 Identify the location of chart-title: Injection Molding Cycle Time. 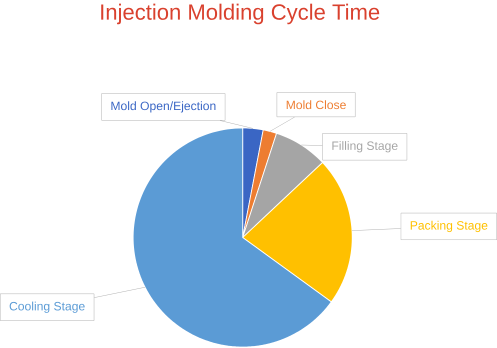
(240, 14).